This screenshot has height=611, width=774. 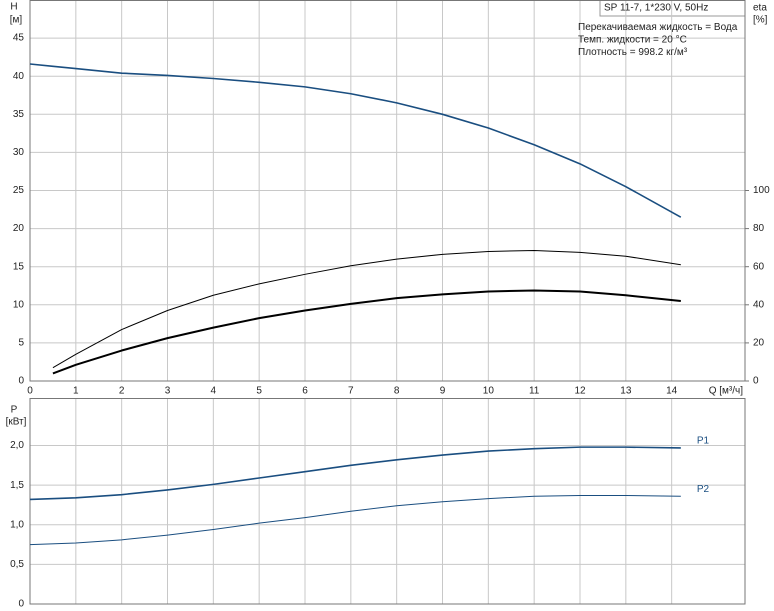 I want to click on y2-axis-unit: [%], so click(x=760, y=20).